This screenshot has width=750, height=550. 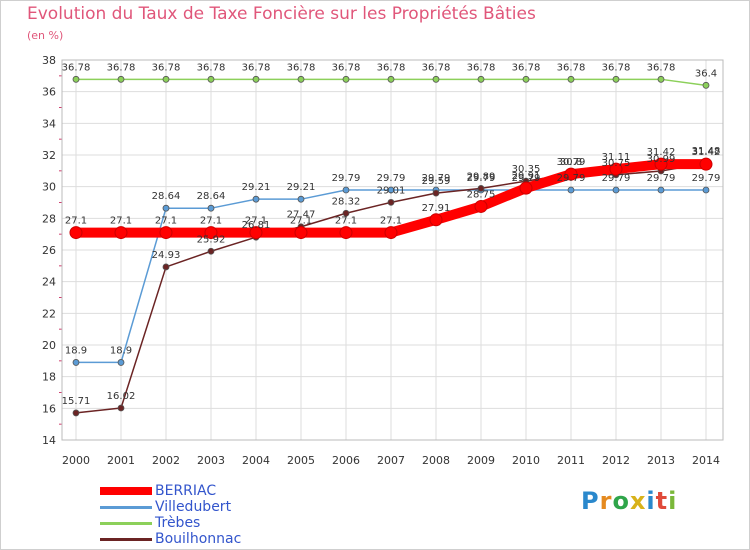 I want to click on data-point-berriac-2012, so click(x=616, y=169).